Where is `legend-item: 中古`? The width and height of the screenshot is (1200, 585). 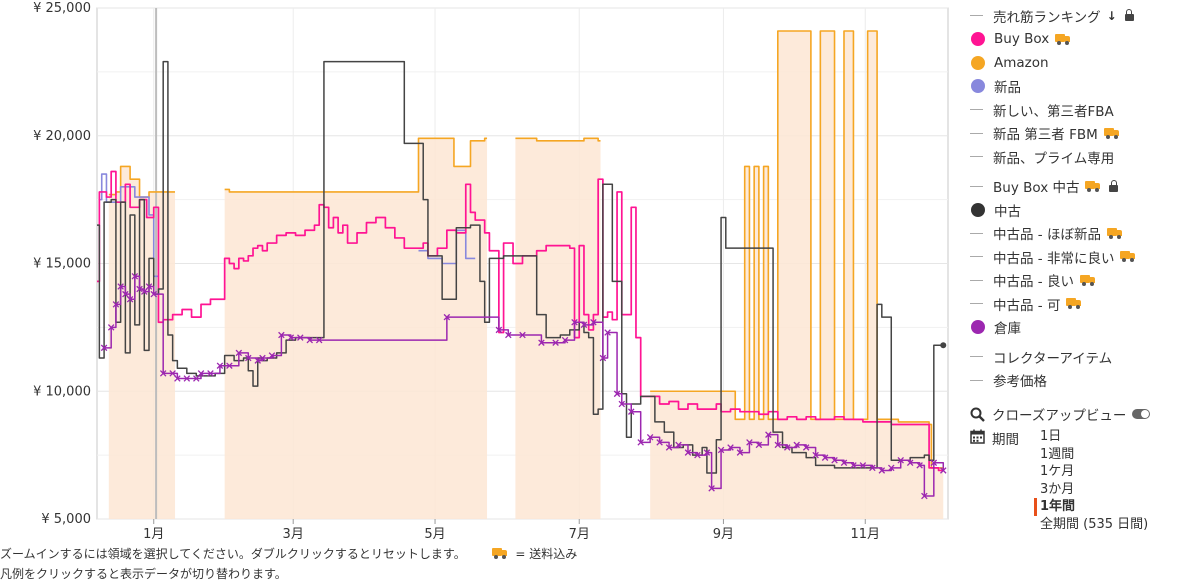
legend-item: 中古 is located at coordinates (1084, 210).